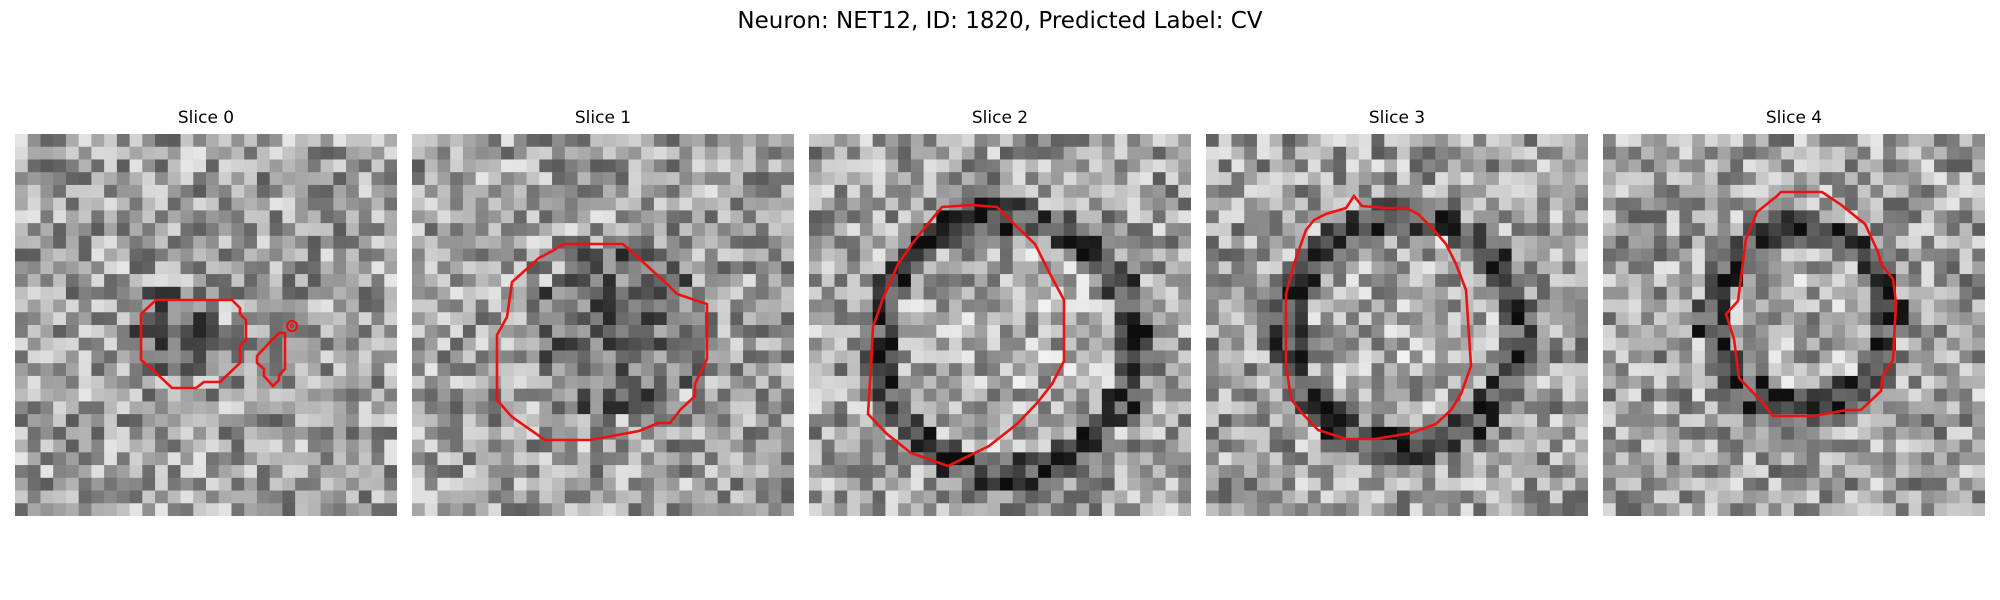 The height and width of the screenshot is (600, 2000). What do you see at coordinates (1397, 118) in the screenshot?
I see `slice-3-title: Slice 3` at bounding box center [1397, 118].